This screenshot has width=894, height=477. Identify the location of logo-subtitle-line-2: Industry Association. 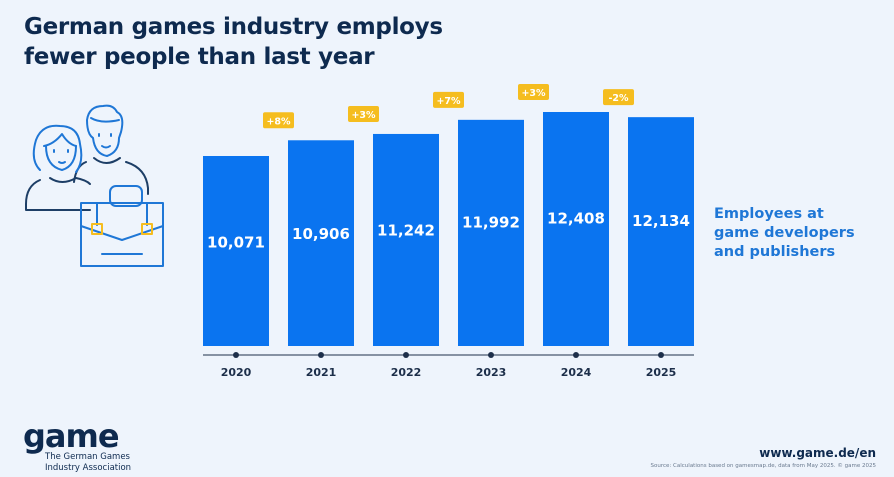
(88, 468).